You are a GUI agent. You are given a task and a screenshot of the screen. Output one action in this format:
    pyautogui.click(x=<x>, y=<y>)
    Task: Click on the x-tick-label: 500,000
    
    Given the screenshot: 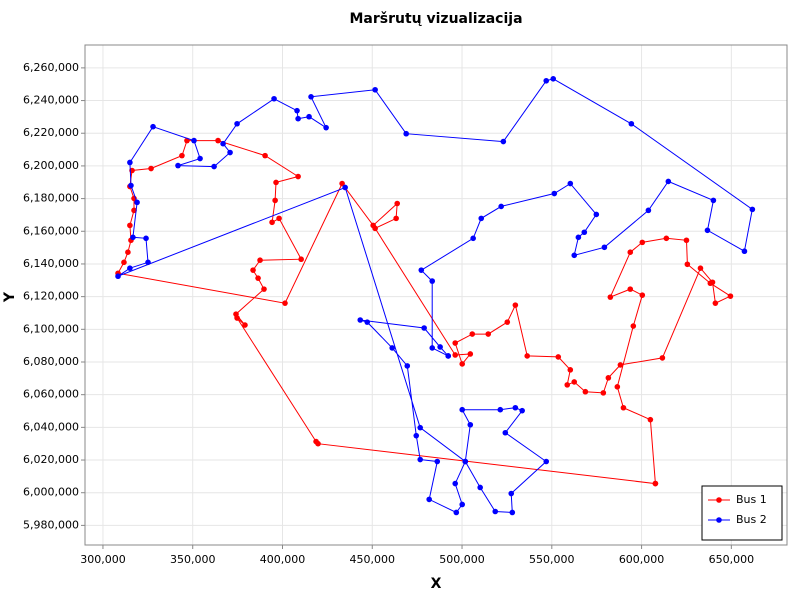 What is the action you would take?
    pyautogui.click(x=462, y=559)
    